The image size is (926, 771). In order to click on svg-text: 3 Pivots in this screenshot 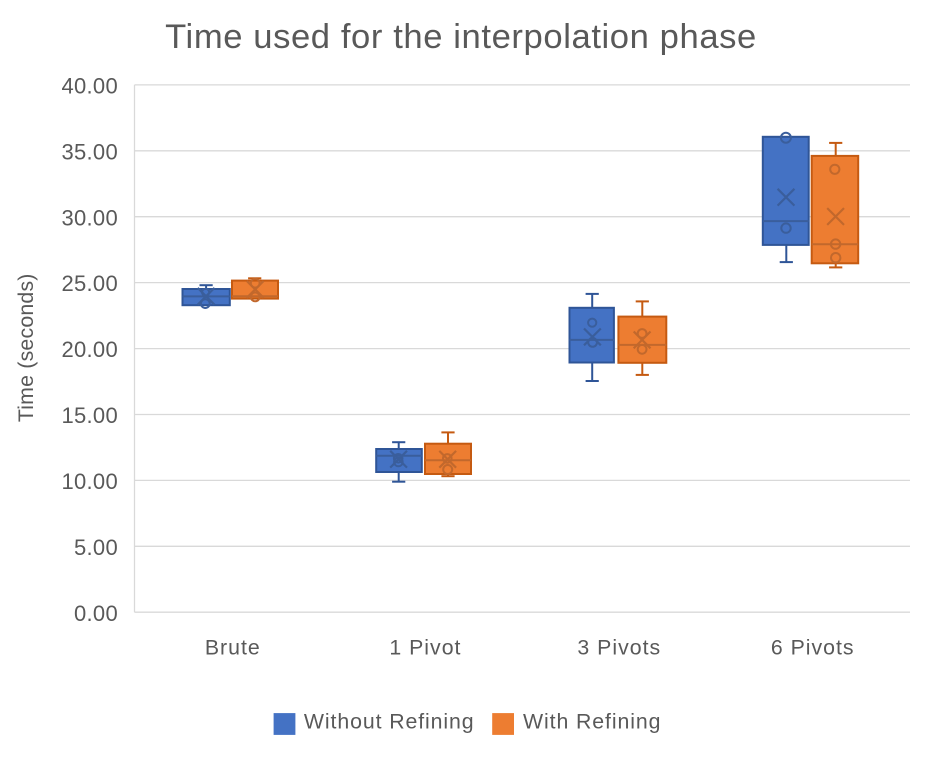, I will do `click(619, 648)`.